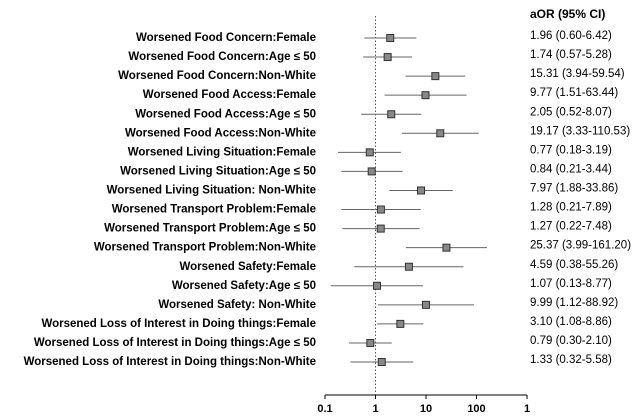 The width and height of the screenshot is (641, 418). Describe the element at coordinates (222, 152) in the screenshot. I see `category-label: Worsened Living Situation:Female` at that location.